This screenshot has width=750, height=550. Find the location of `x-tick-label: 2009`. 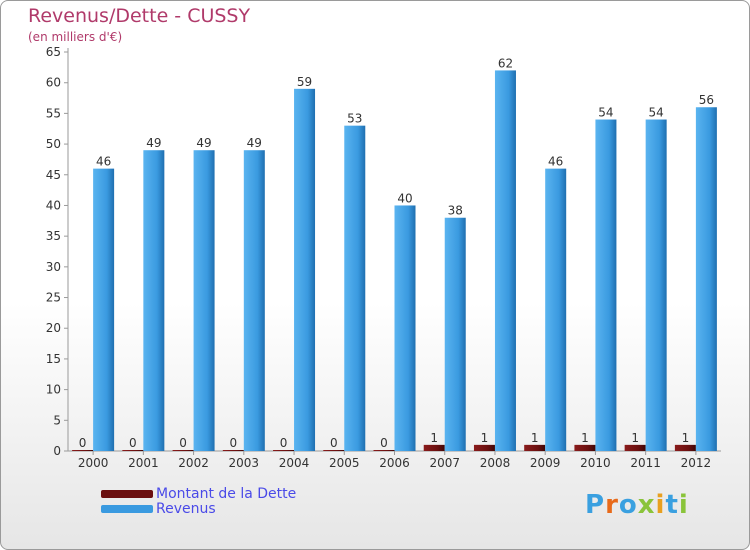

x-tick-label: 2009 is located at coordinates (545, 463).